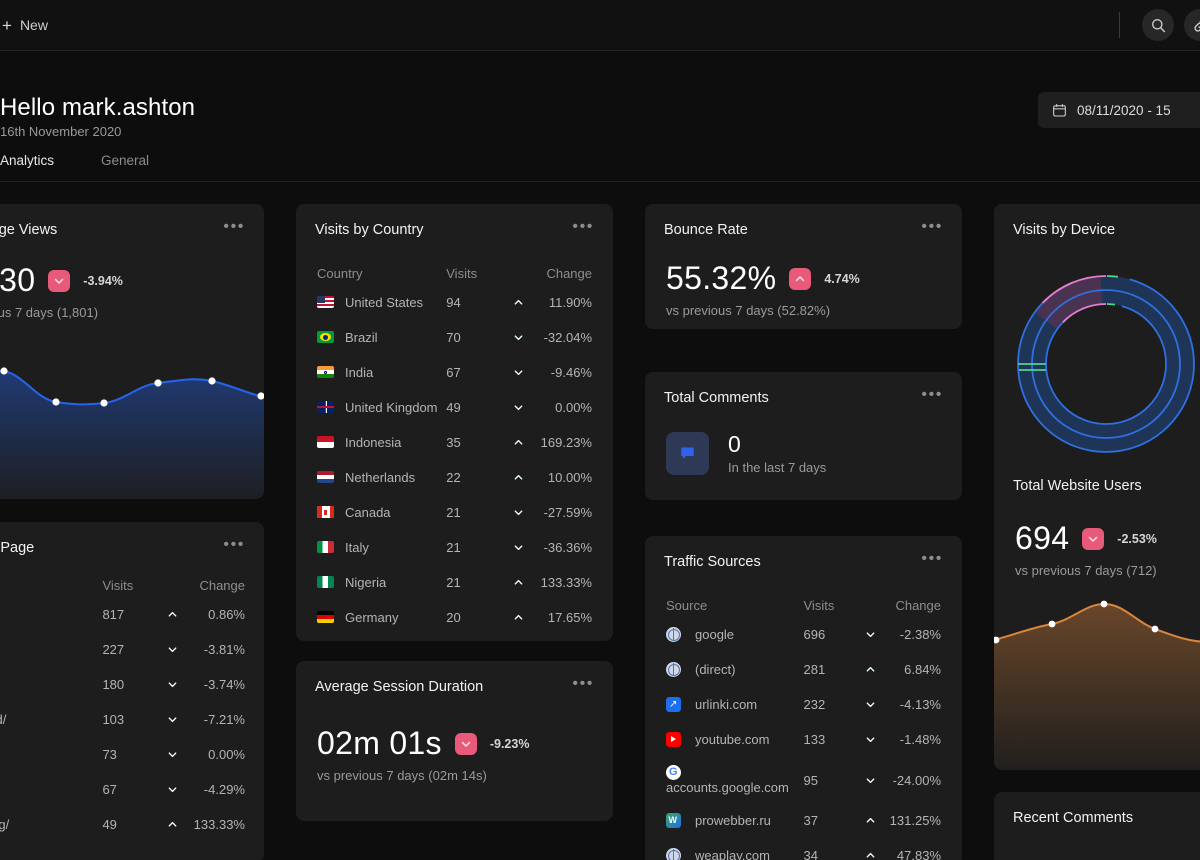 The image size is (1200, 860). Describe the element at coordinates (381, 477) in the screenshot. I see `country-name: Netherlands` at that location.